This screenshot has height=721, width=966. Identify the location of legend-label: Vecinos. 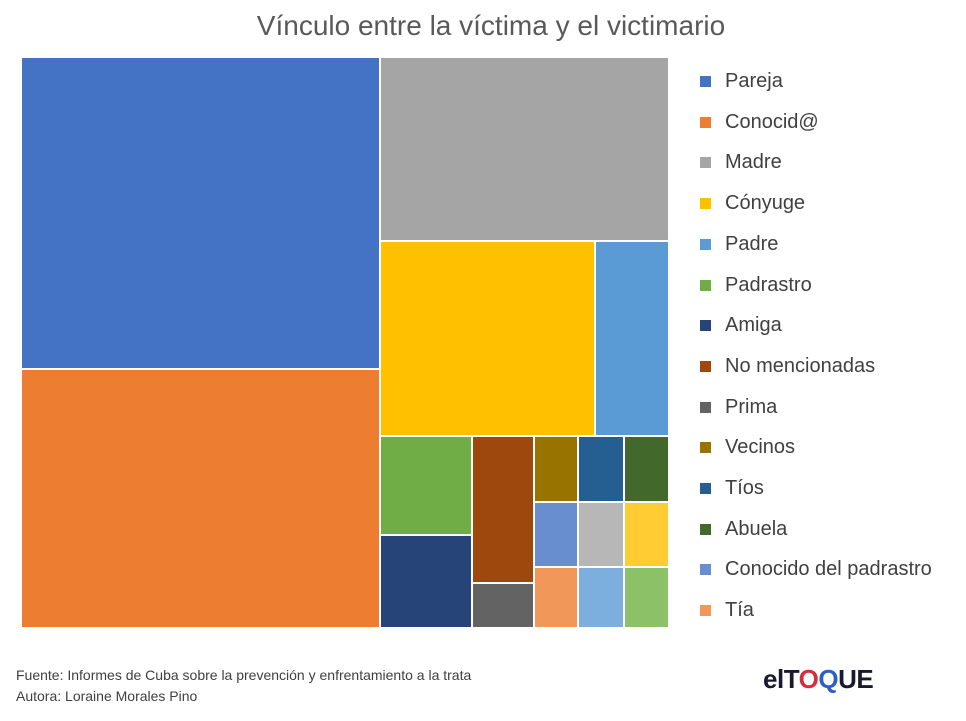
(760, 447).